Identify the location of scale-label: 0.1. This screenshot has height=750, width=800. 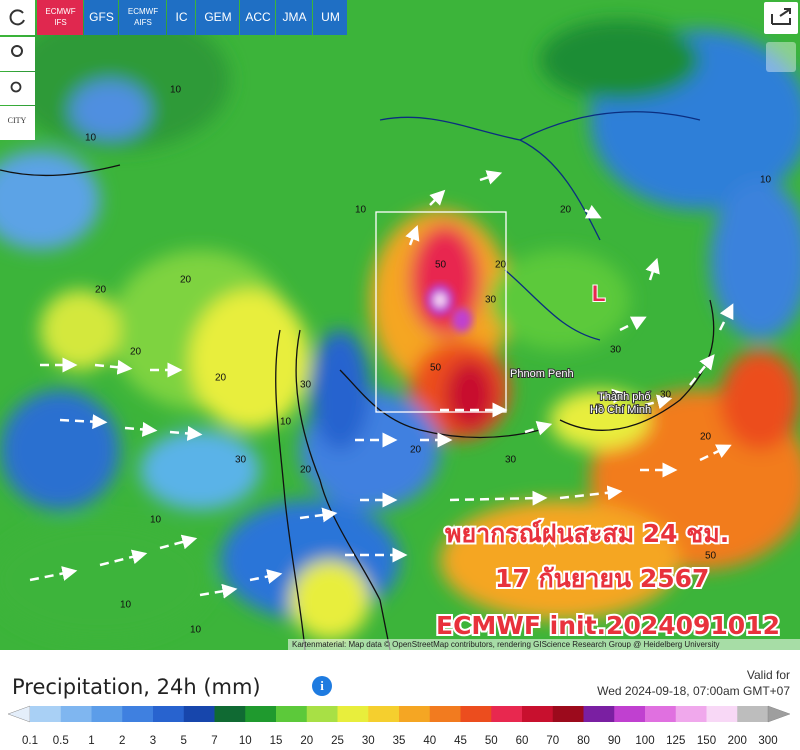
(30, 741).